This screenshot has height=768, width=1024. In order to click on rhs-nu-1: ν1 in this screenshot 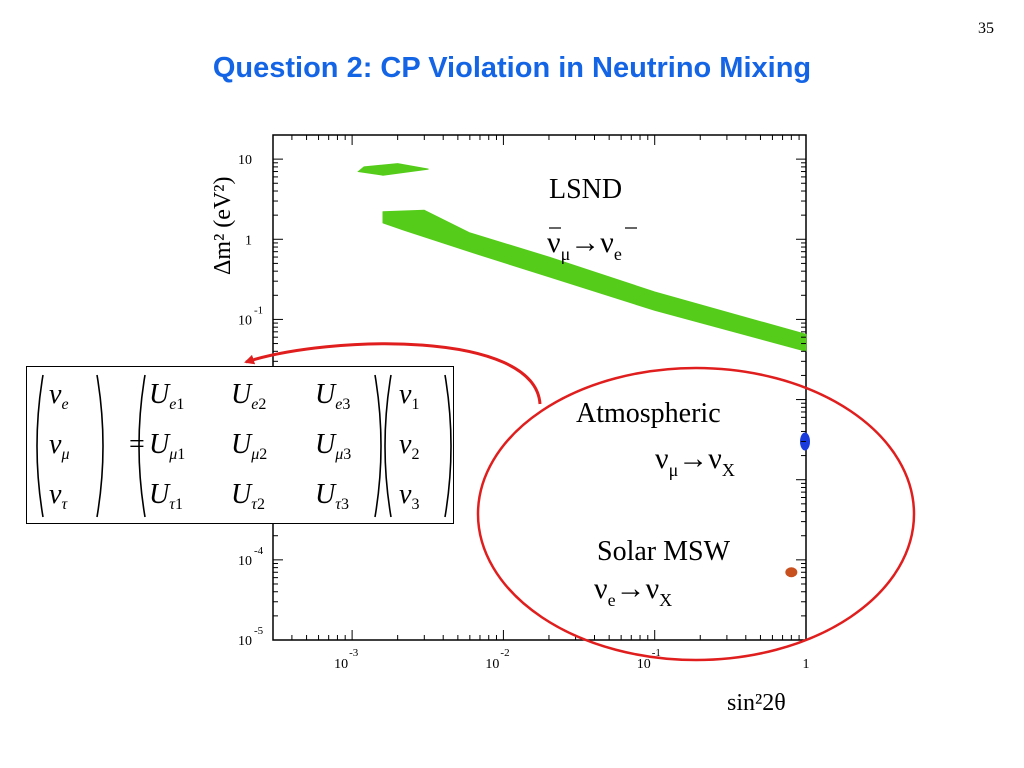, I will do `click(409, 396)`.